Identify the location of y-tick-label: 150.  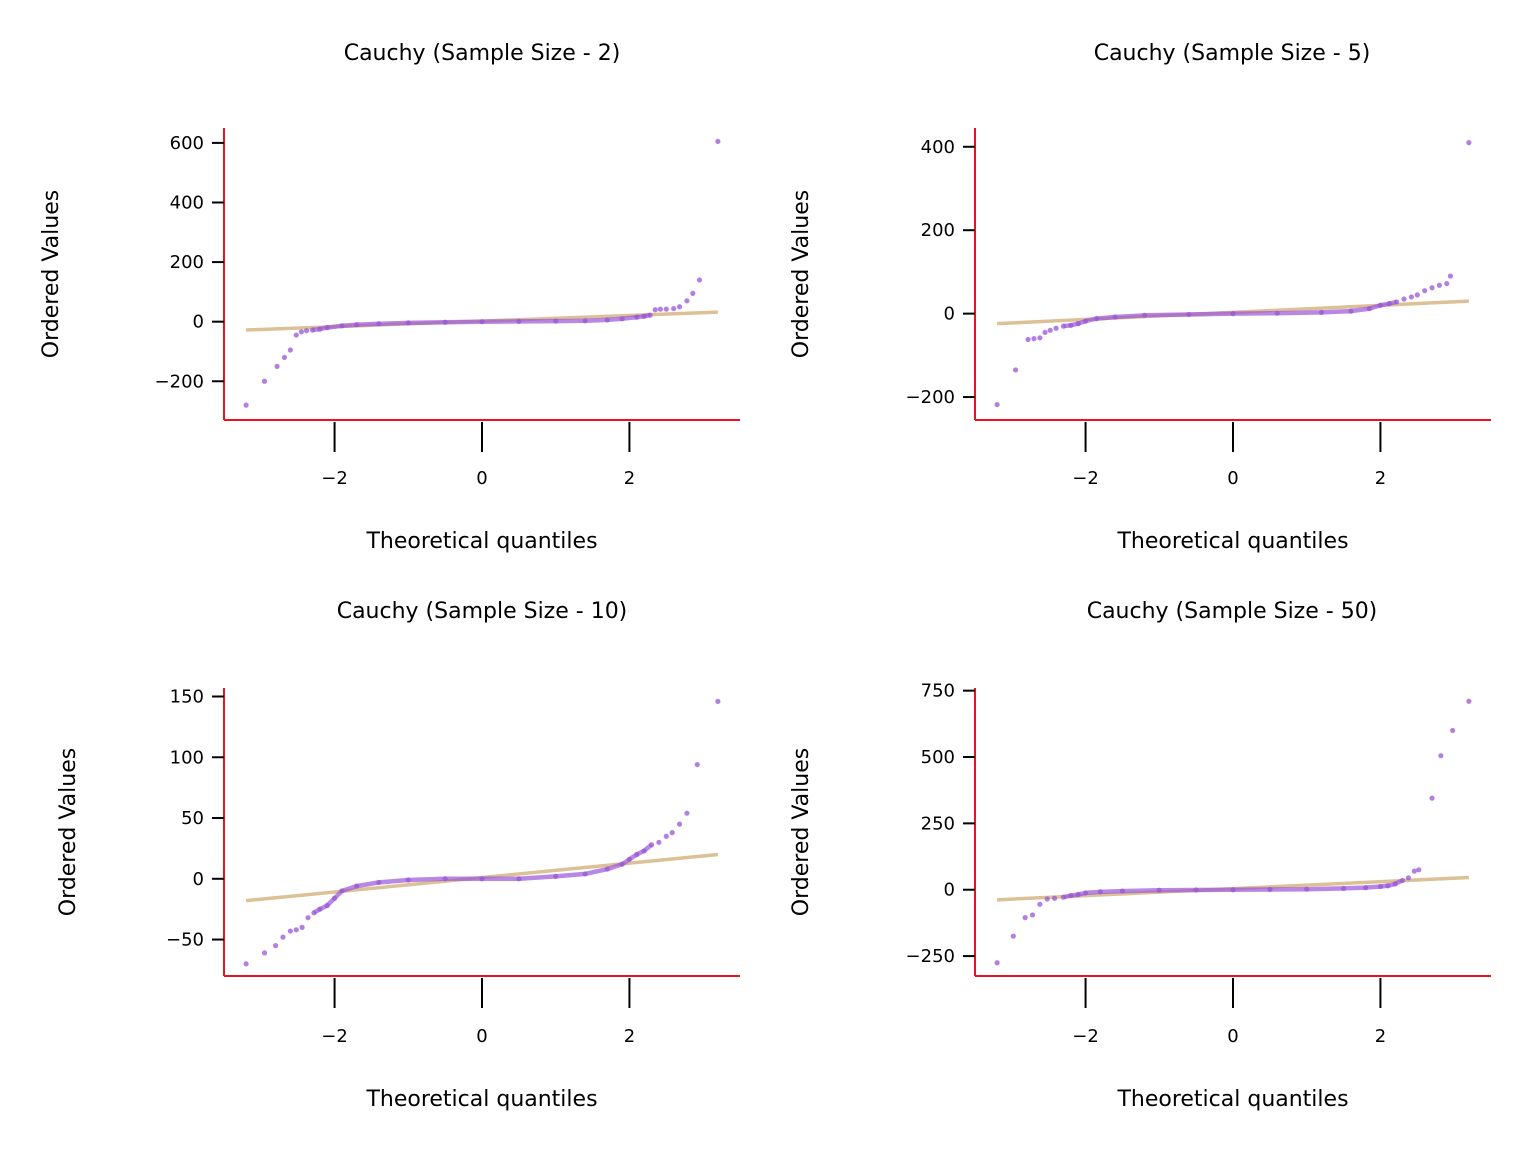
(187, 697).